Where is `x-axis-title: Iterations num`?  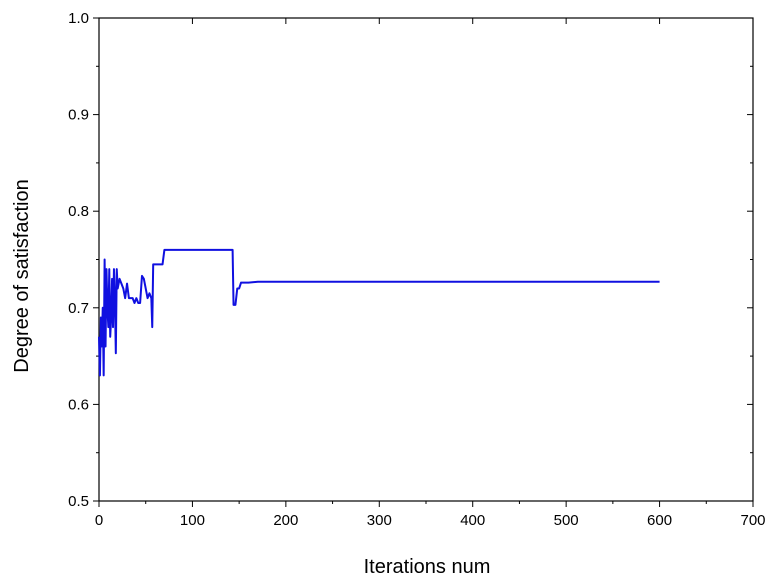 x-axis-title: Iterations num is located at coordinates (427, 567).